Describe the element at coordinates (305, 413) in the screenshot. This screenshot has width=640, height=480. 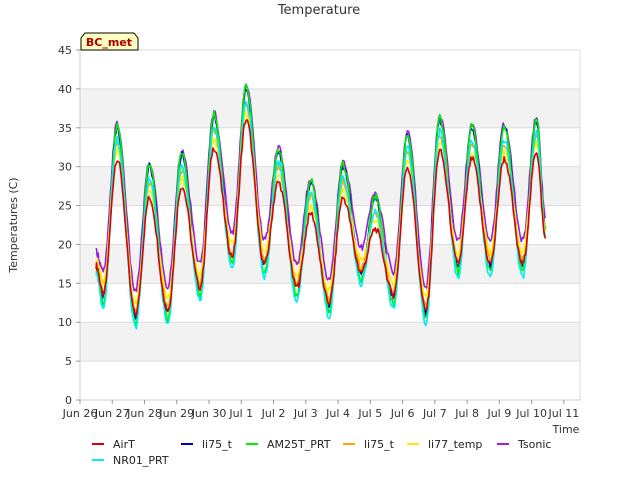
I see `x-tick-label: Jul 3` at that location.